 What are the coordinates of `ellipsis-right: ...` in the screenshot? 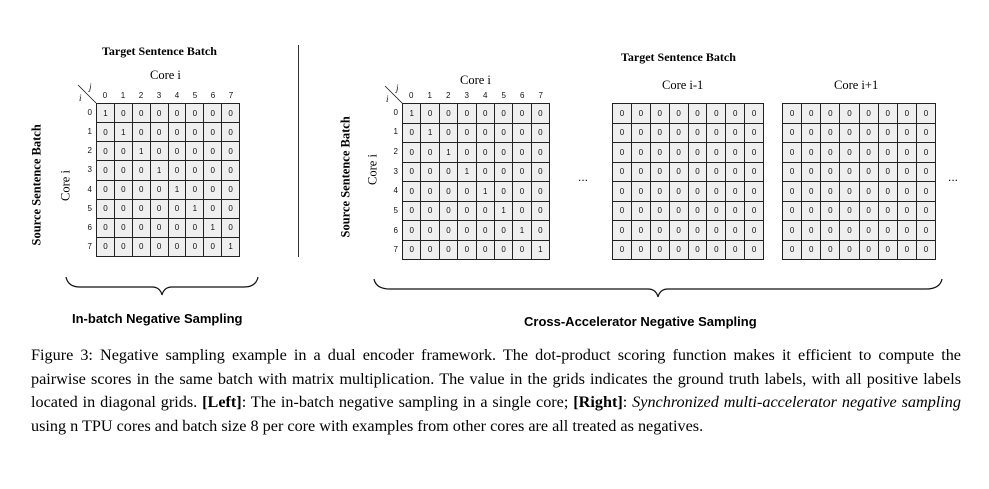 It's located at (953, 177).